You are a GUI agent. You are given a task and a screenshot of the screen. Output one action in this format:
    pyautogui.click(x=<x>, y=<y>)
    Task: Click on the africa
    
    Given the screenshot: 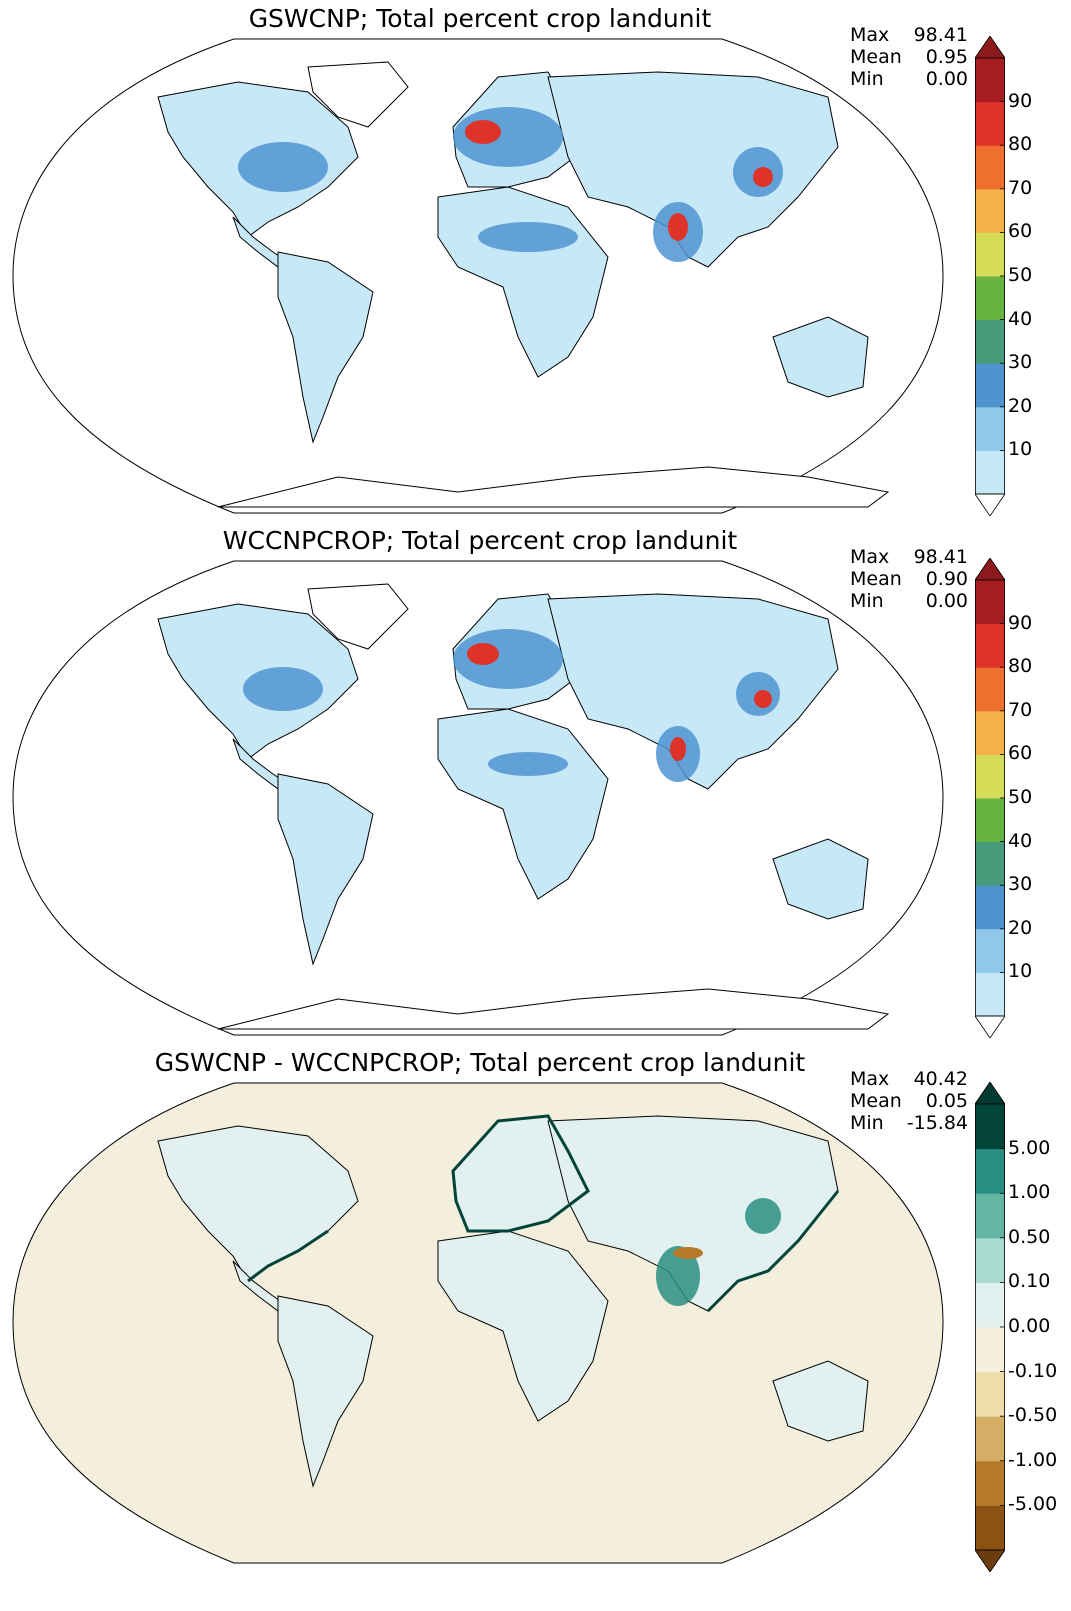 What is the action you would take?
    pyautogui.click(x=523, y=804)
    